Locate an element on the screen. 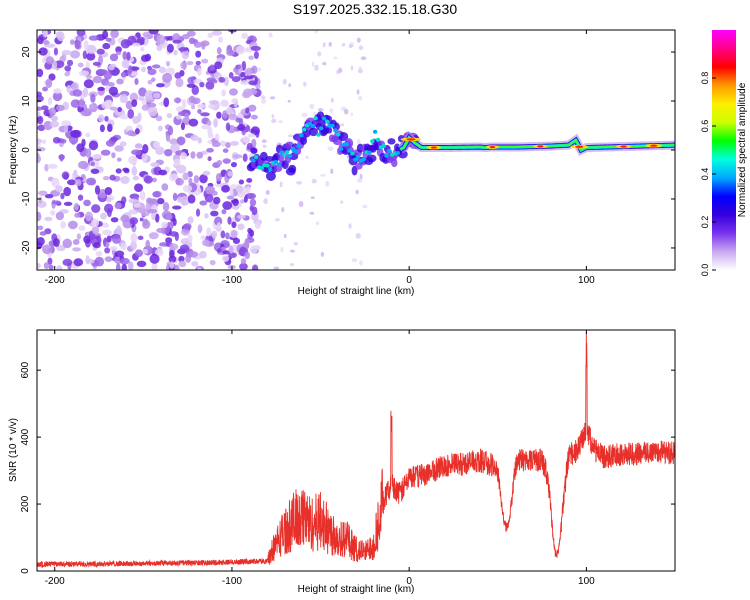 The height and width of the screenshot is (600, 750). ridge-halo is located at coordinates (278, 168).